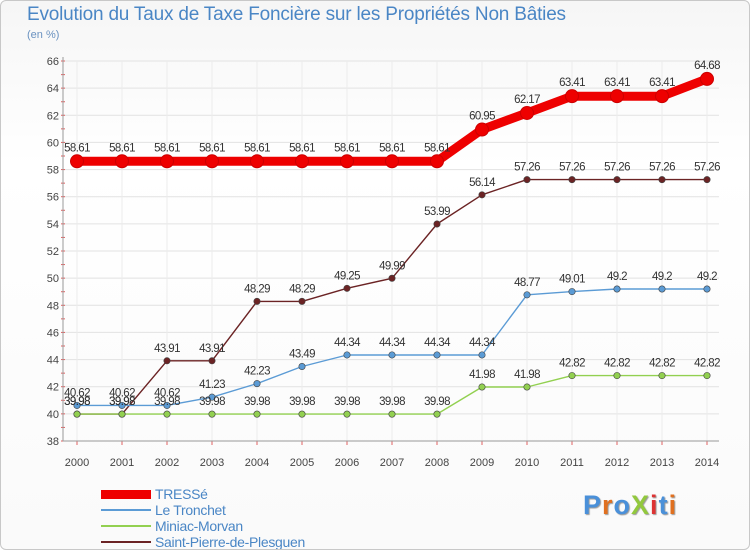 The height and width of the screenshot is (550, 750). What do you see at coordinates (437, 212) in the screenshot?
I see `data-label: 53.99` at bounding box center [437, 212].